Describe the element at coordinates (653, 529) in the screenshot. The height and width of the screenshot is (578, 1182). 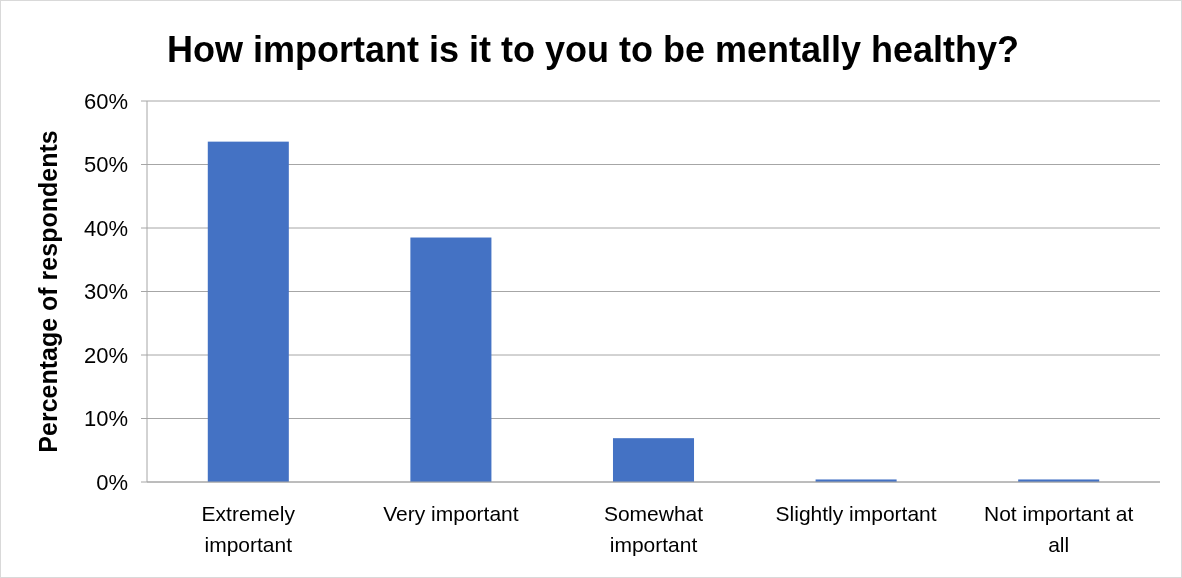
I see `x-tick-label: Somewhat important` at that location.